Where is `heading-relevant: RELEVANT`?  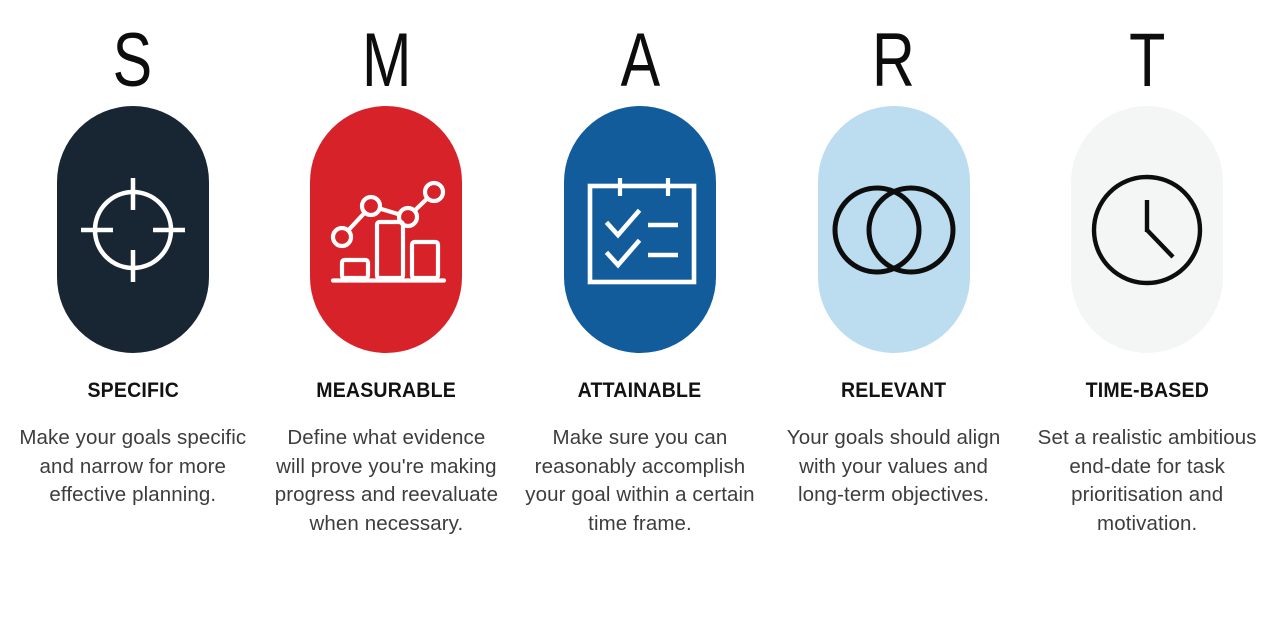
heading-relevant: RELEVANT is located at coordinates (893, 390).